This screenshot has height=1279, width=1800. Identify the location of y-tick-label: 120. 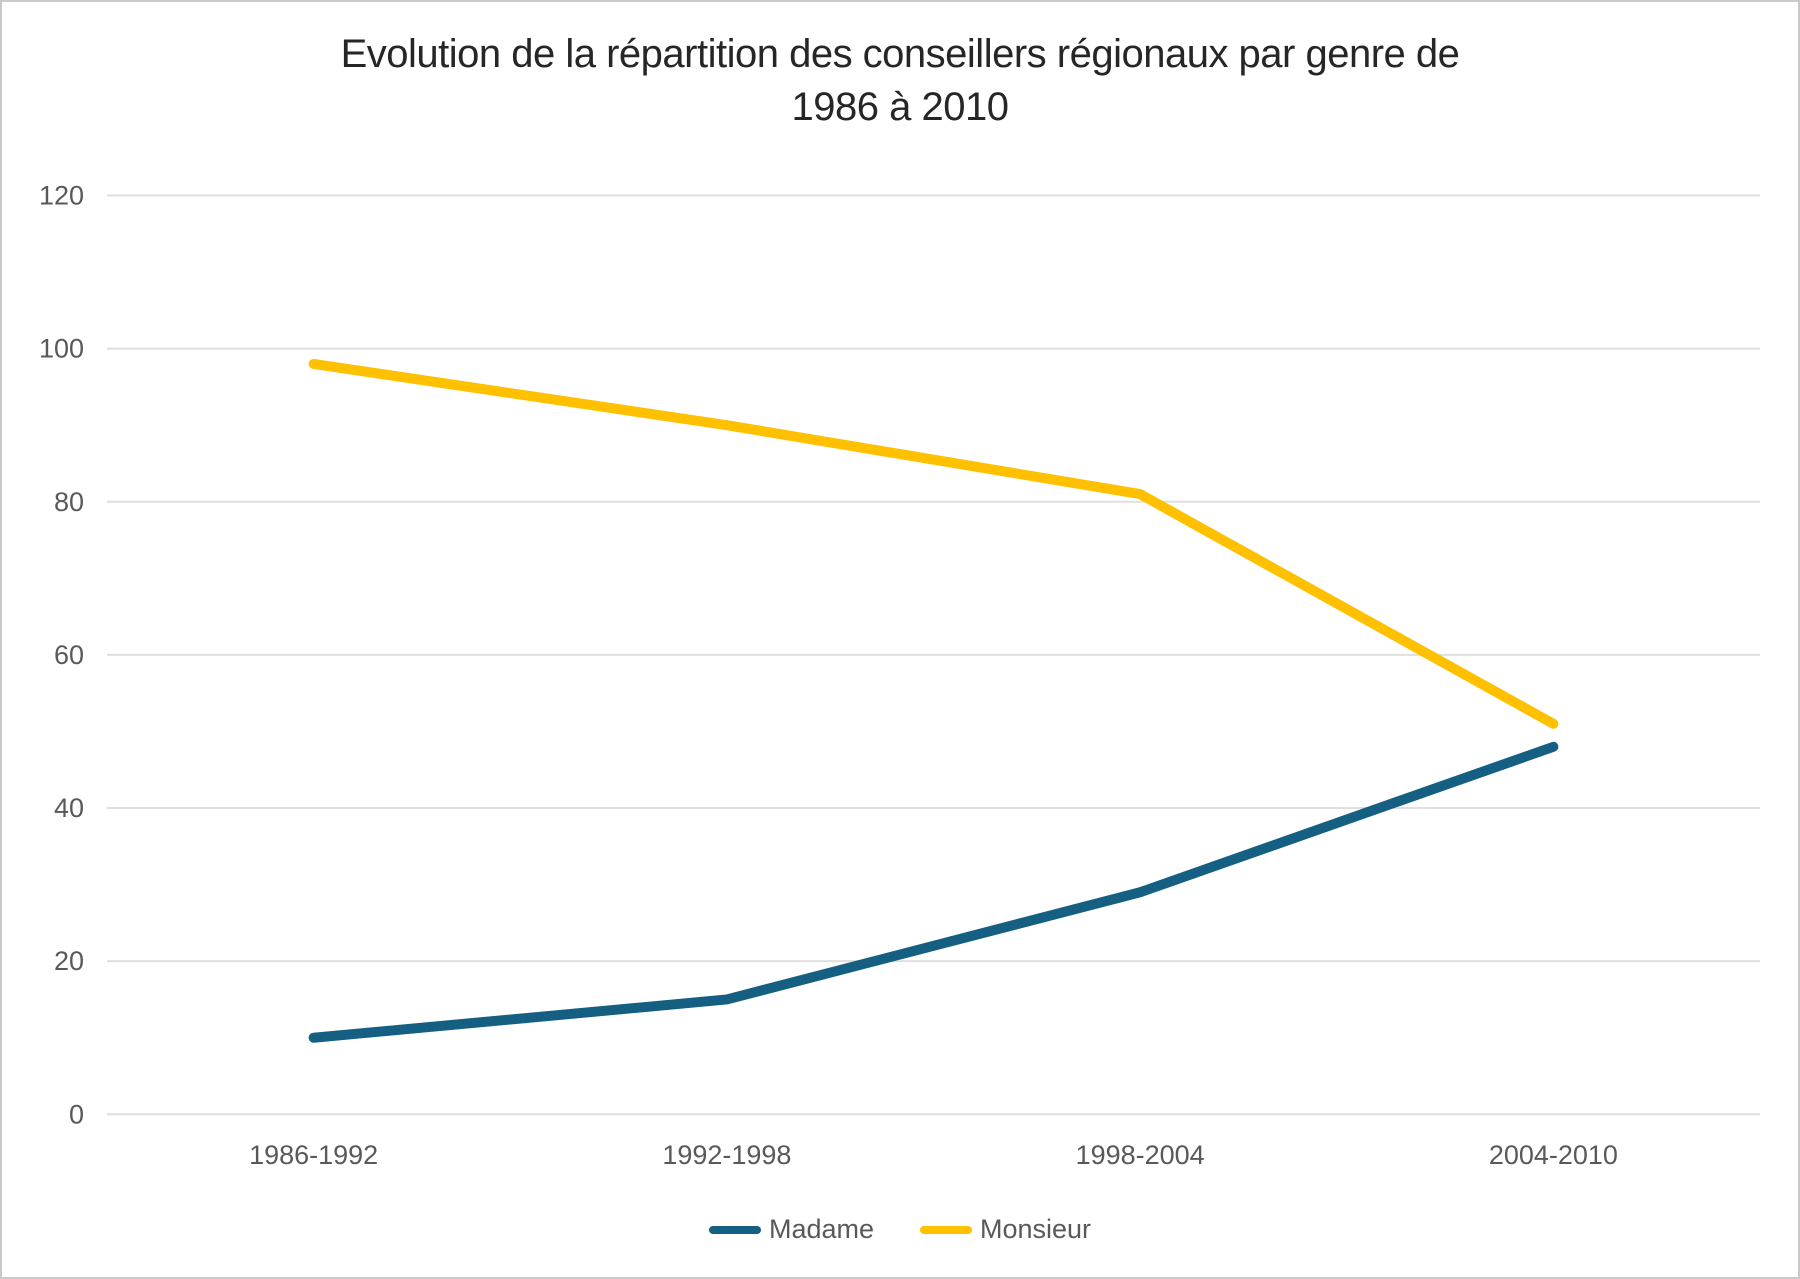
(61, 196).